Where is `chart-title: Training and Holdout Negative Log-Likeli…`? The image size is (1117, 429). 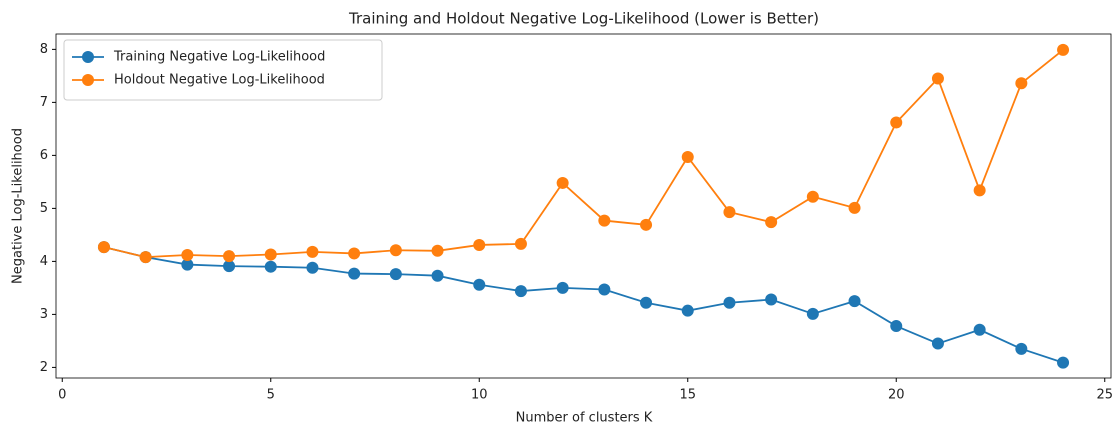 chart-title: Training and Holdout Negative Log-Likeli… is located at coordinates (583, 19).